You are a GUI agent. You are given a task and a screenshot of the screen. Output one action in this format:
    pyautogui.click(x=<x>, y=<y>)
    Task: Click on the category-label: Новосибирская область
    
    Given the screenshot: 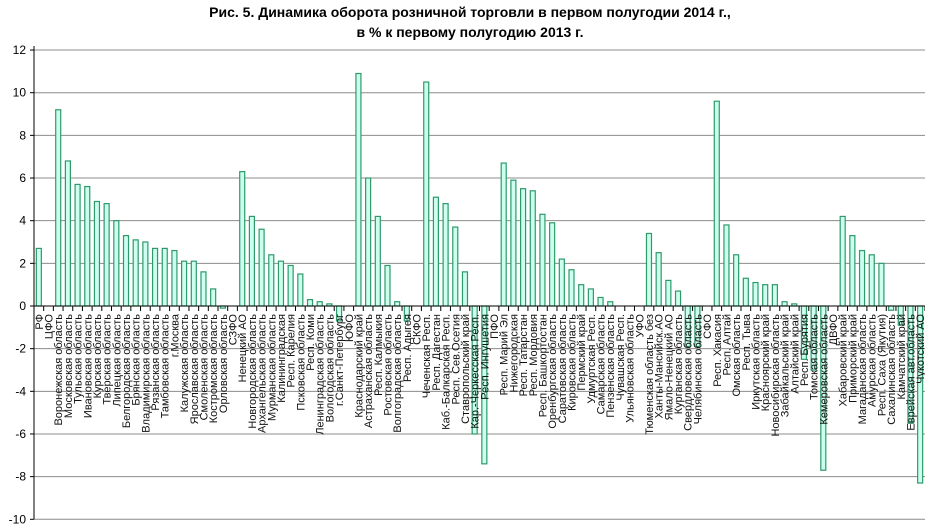 What is the action you would take?
    pyautogui.click(x=776, y=375)
    